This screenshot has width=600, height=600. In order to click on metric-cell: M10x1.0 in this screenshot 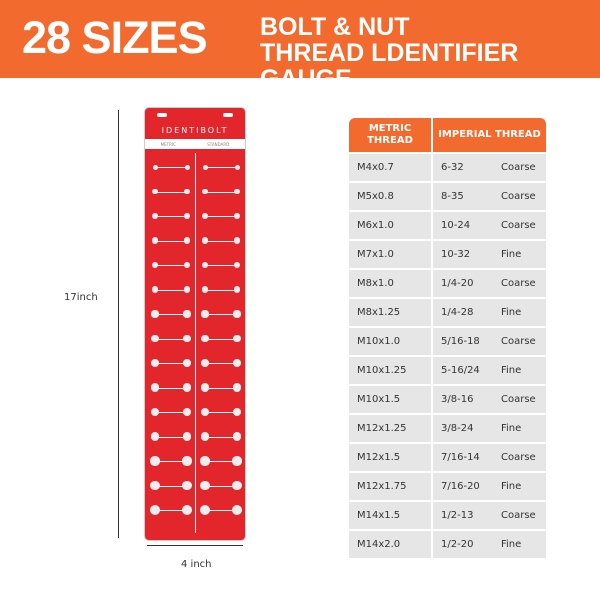, I will do `click(390, 341)`.